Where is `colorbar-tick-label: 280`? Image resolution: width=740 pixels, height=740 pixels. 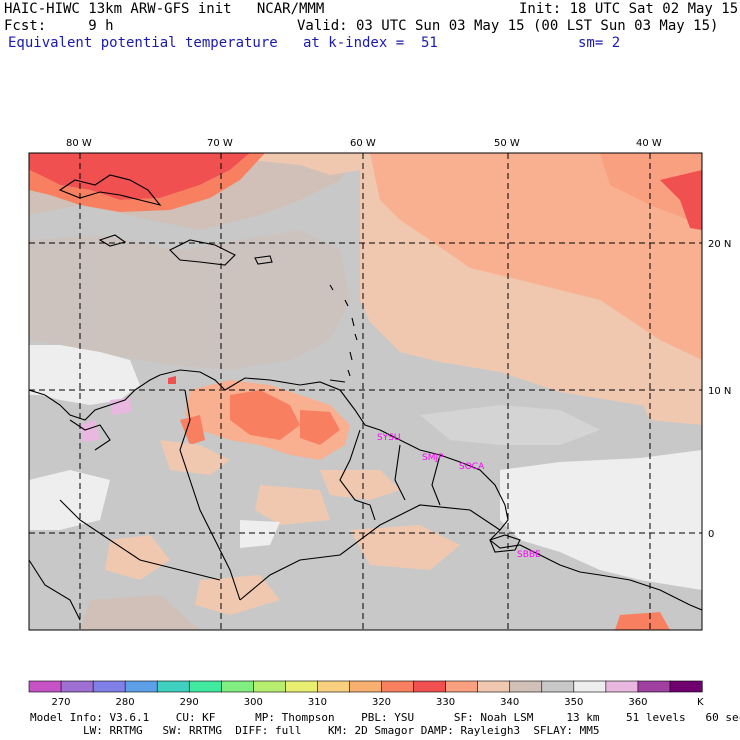
colorbar-tick-label: 280 is located at coordinates (125, 702).